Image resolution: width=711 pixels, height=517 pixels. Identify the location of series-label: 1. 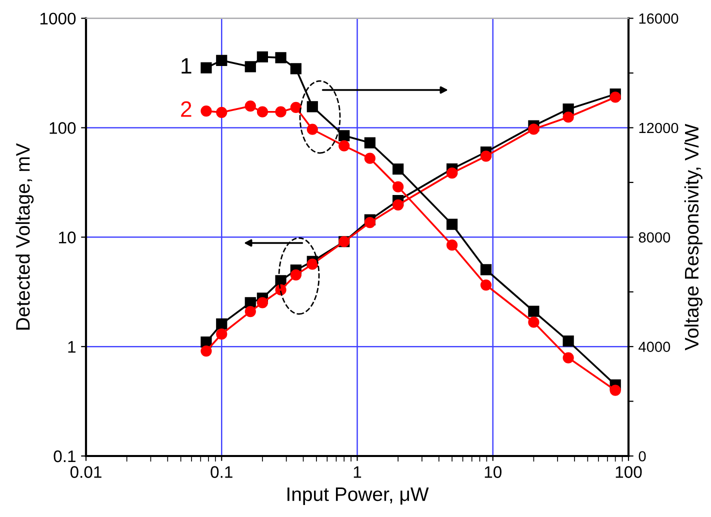
(187, 66).